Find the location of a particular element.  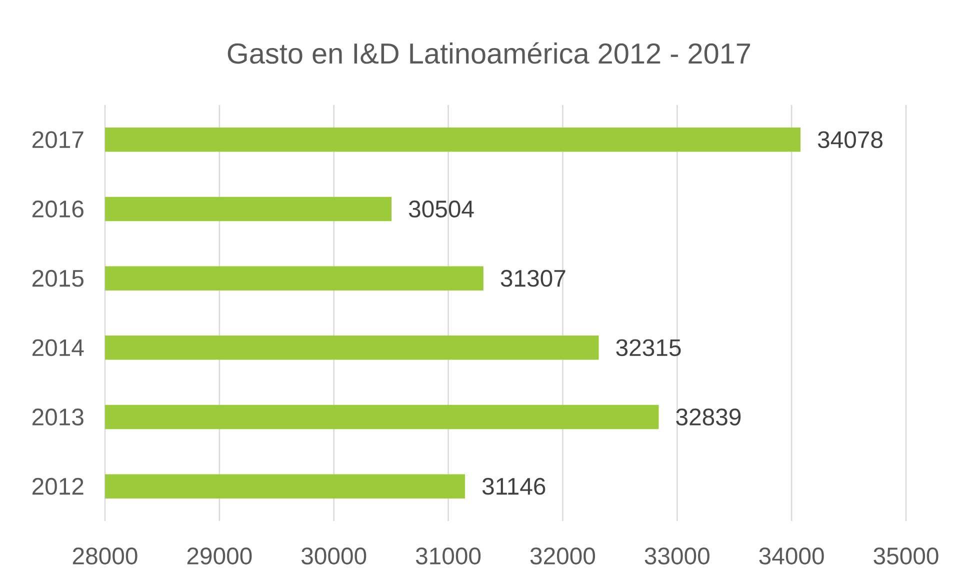

data-label: 34078 is located at coordinates (850, 139).